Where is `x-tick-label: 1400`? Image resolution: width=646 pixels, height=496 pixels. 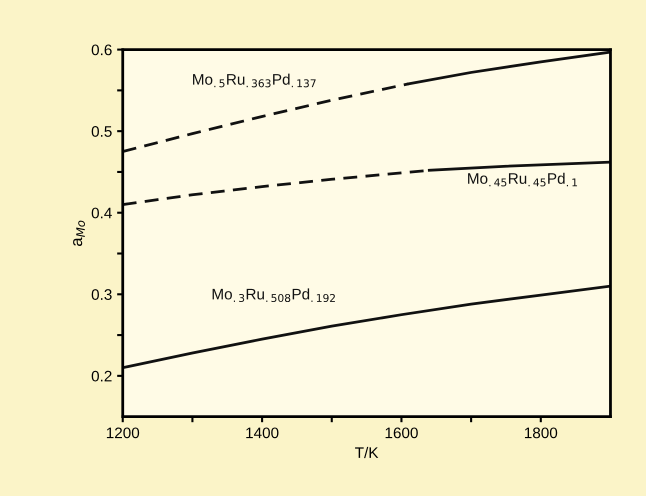
x-tick-label: 1400 is located at coordinates (262, 432).